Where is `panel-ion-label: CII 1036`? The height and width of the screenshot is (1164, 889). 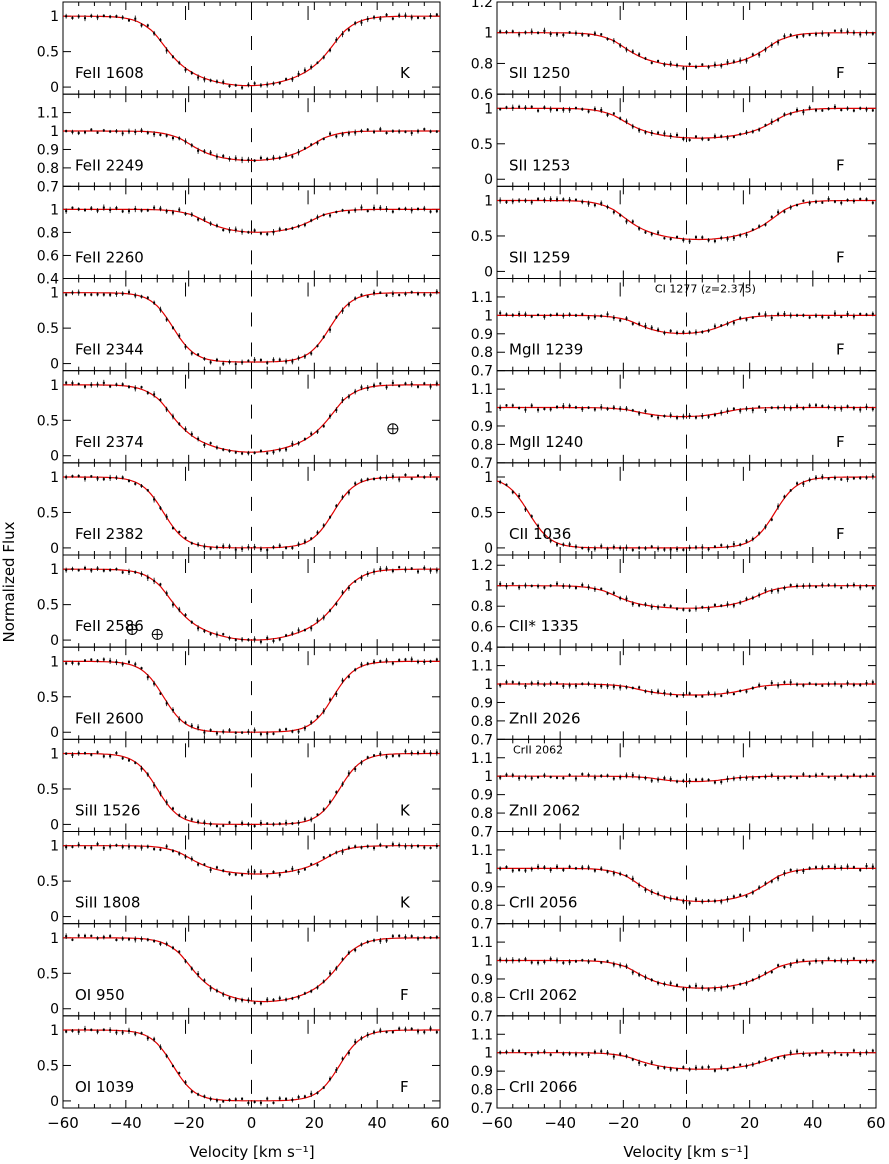 panel-ion-label: CII 1036 is located at coordinates (540, 534).